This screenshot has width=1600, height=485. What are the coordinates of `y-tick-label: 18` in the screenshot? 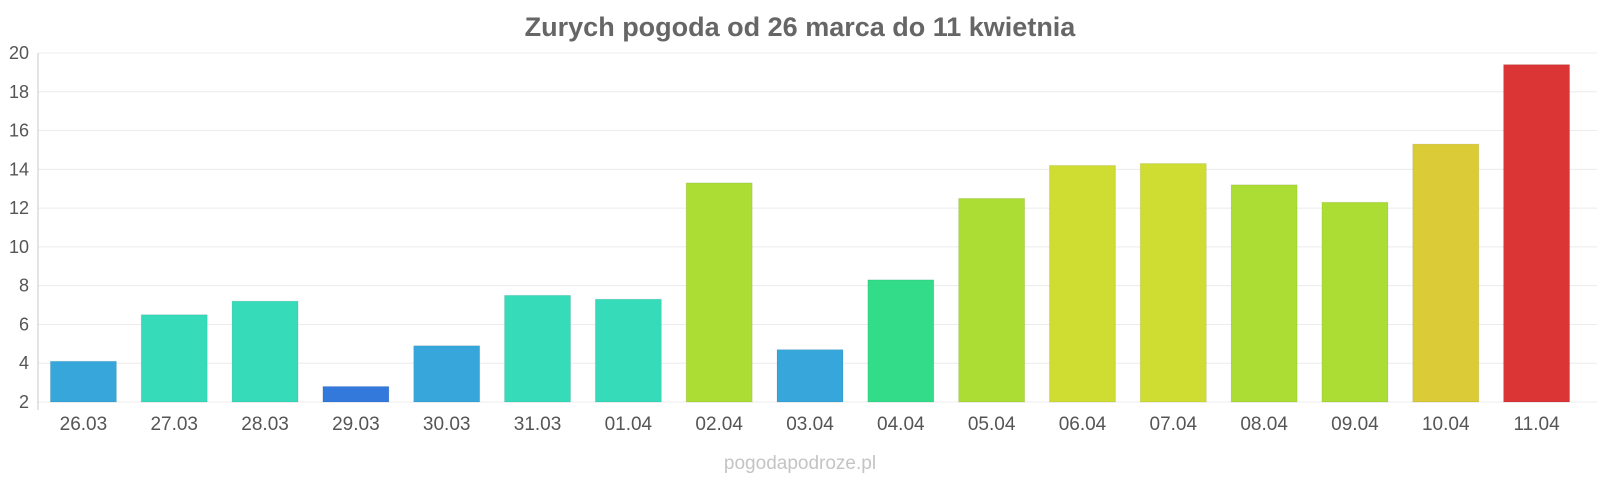 It's located at (19, 92).